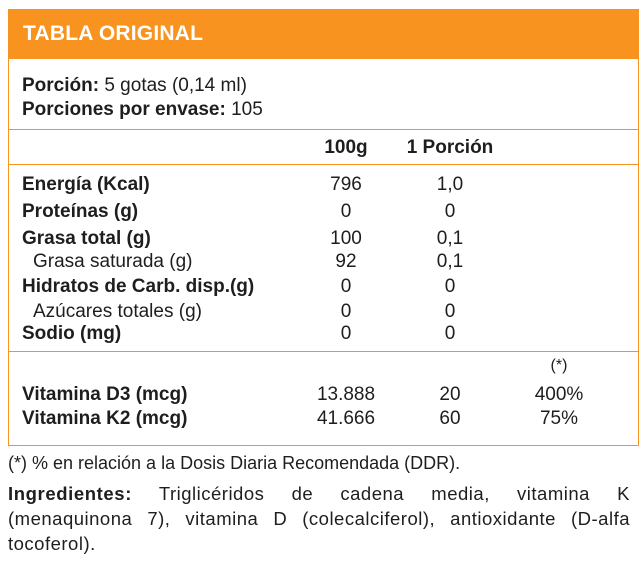 The width and height of the screenshot is (640, 565). I want to click on nutrient-name: Grasa saturada (g), so click(113, 261).